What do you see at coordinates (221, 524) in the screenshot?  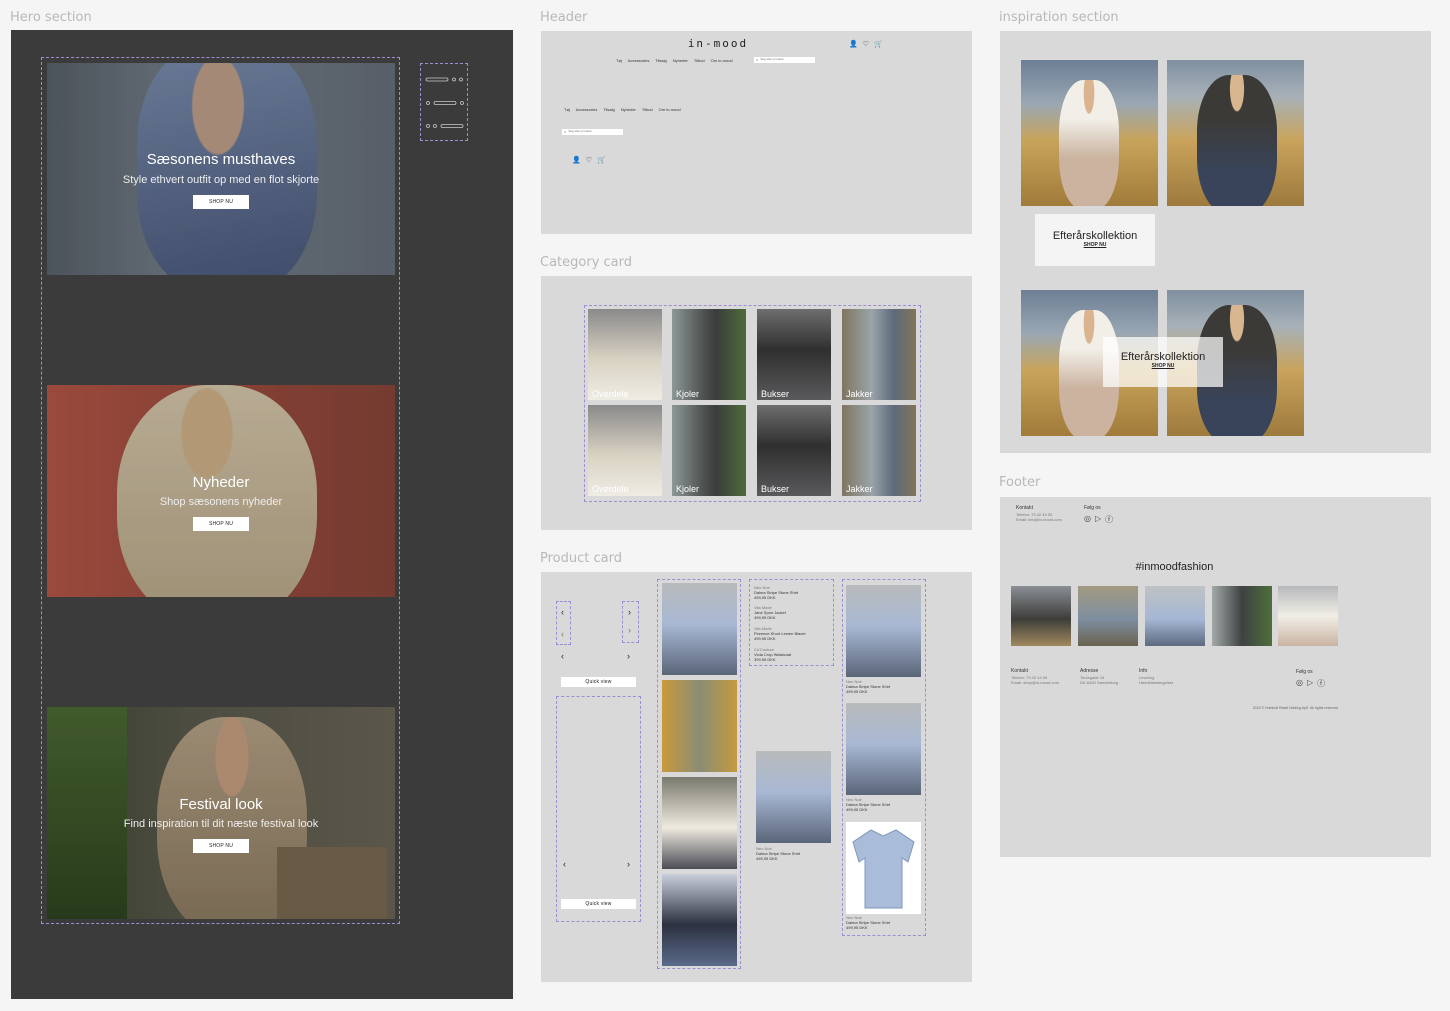 I see `hero-slide-2-shop-button: SHOP NU` at bounding box center [221, 524].